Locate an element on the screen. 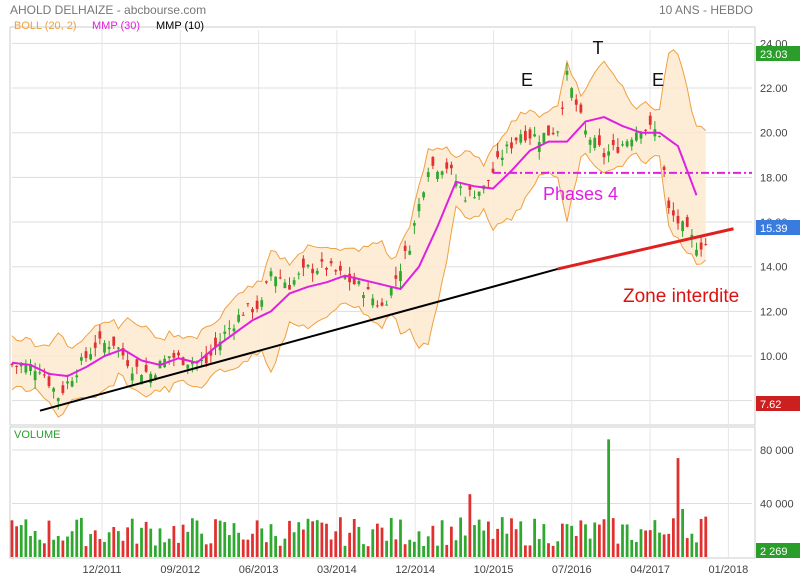  price-tick-label: 18.00 is located at coordinates (774, 178).